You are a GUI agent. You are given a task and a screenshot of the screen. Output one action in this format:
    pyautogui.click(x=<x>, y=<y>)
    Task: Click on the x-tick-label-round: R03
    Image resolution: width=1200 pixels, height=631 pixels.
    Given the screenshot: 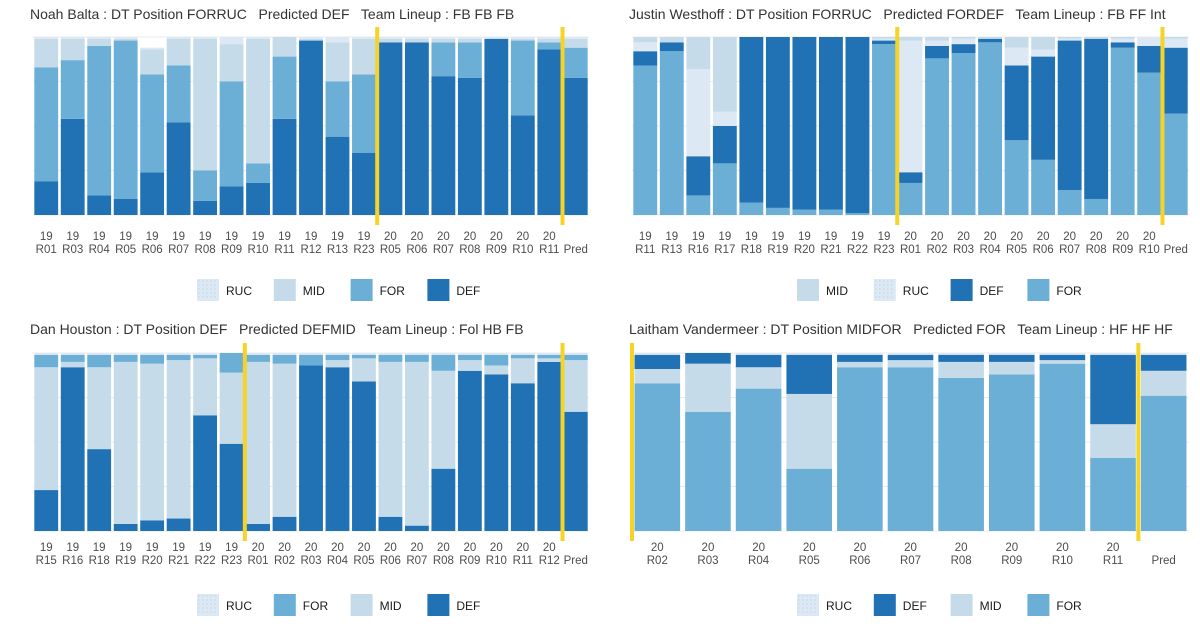 What is the action you would take?
    pyautogui.click(x=963, y=250)
    